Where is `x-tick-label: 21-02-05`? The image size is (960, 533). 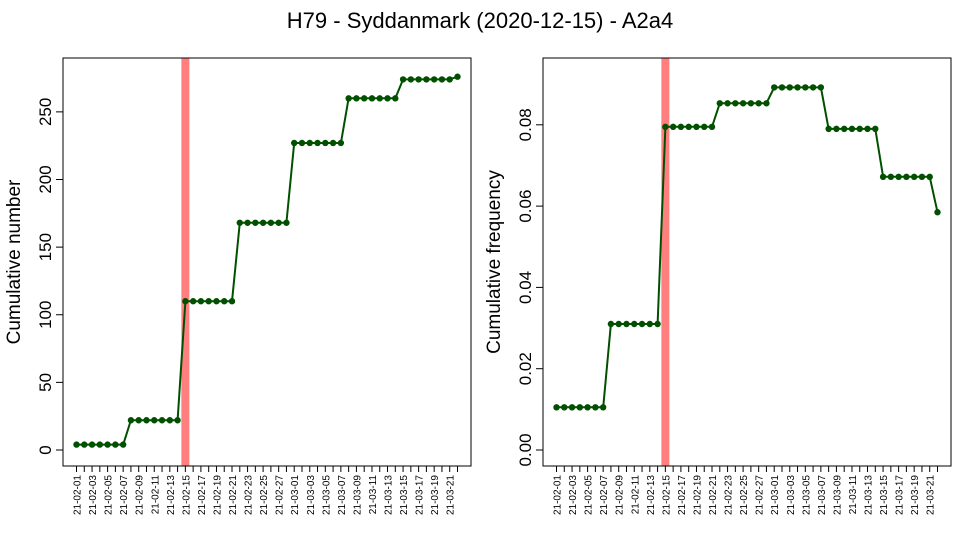
x-tick-label: 21-02-05 is located at coordinates (109, 495).